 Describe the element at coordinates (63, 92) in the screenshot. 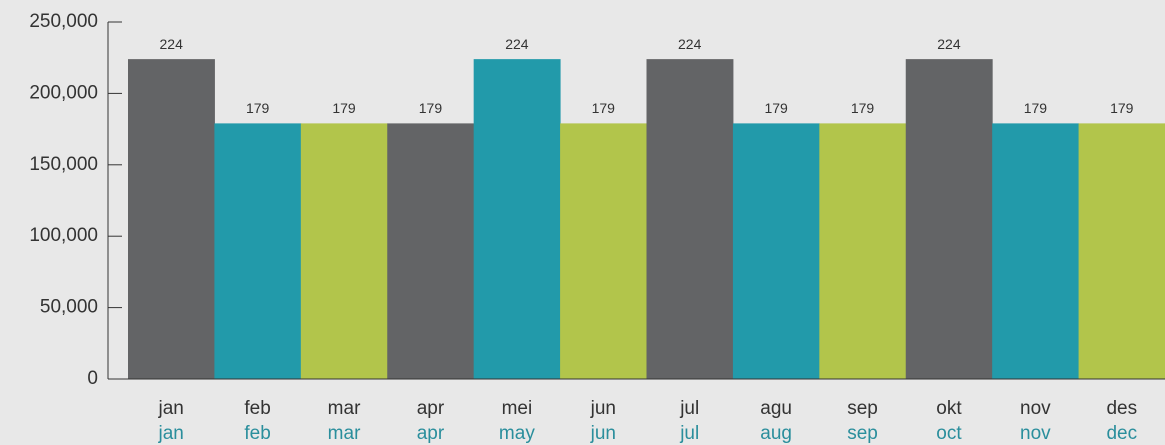

I see `y-tick-label: 200,000` at that location.